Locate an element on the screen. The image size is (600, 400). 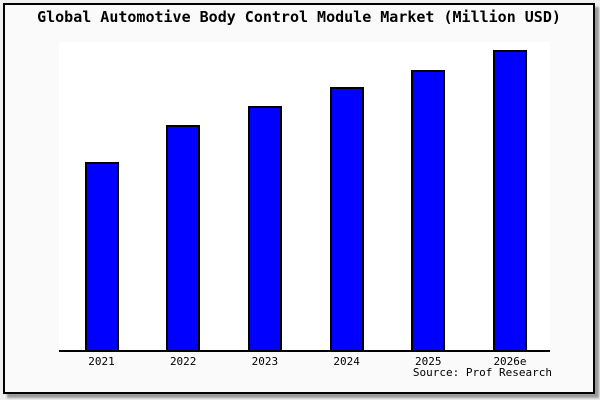
x-tick-label-2022: 2022 is located at coordinates (183, 361).